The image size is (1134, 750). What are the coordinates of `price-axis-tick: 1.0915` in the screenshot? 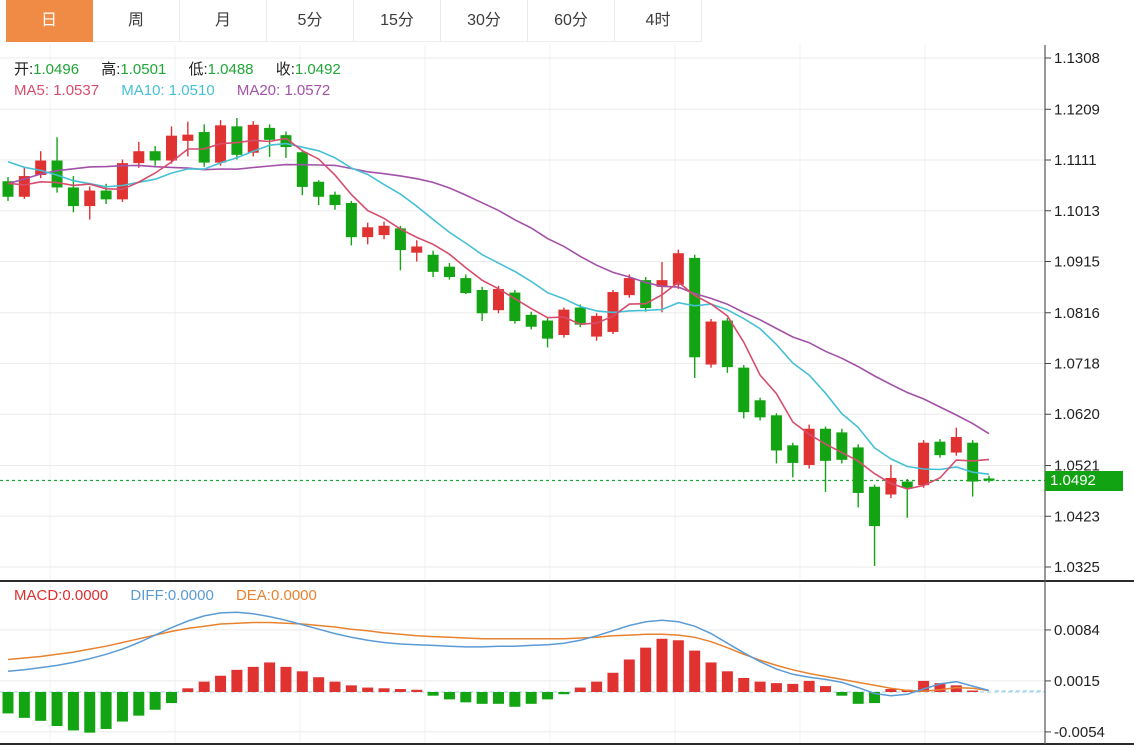 It's located at (1077, 261).